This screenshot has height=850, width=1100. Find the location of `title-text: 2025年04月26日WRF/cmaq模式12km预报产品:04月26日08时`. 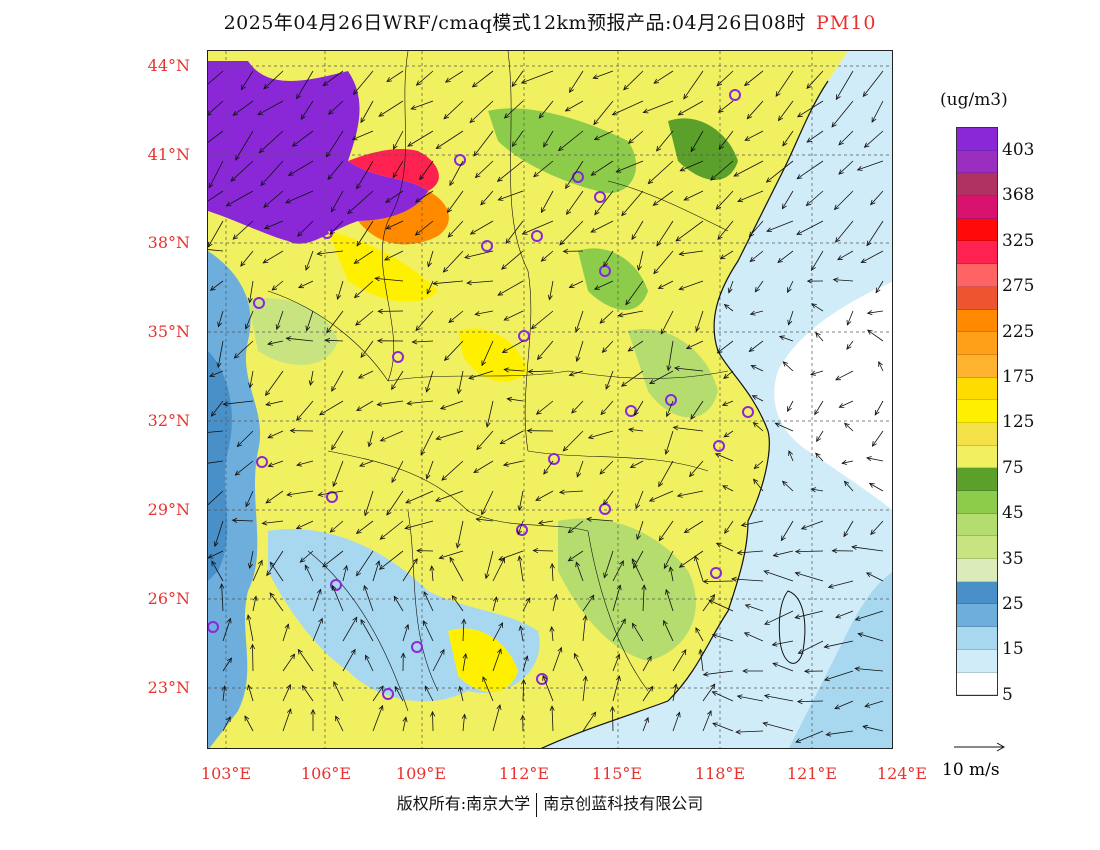

title-text: 2025年04月26日WRF/cmaq模式12km预报产品:04月26日08时 is located at coordinates (514, 23).